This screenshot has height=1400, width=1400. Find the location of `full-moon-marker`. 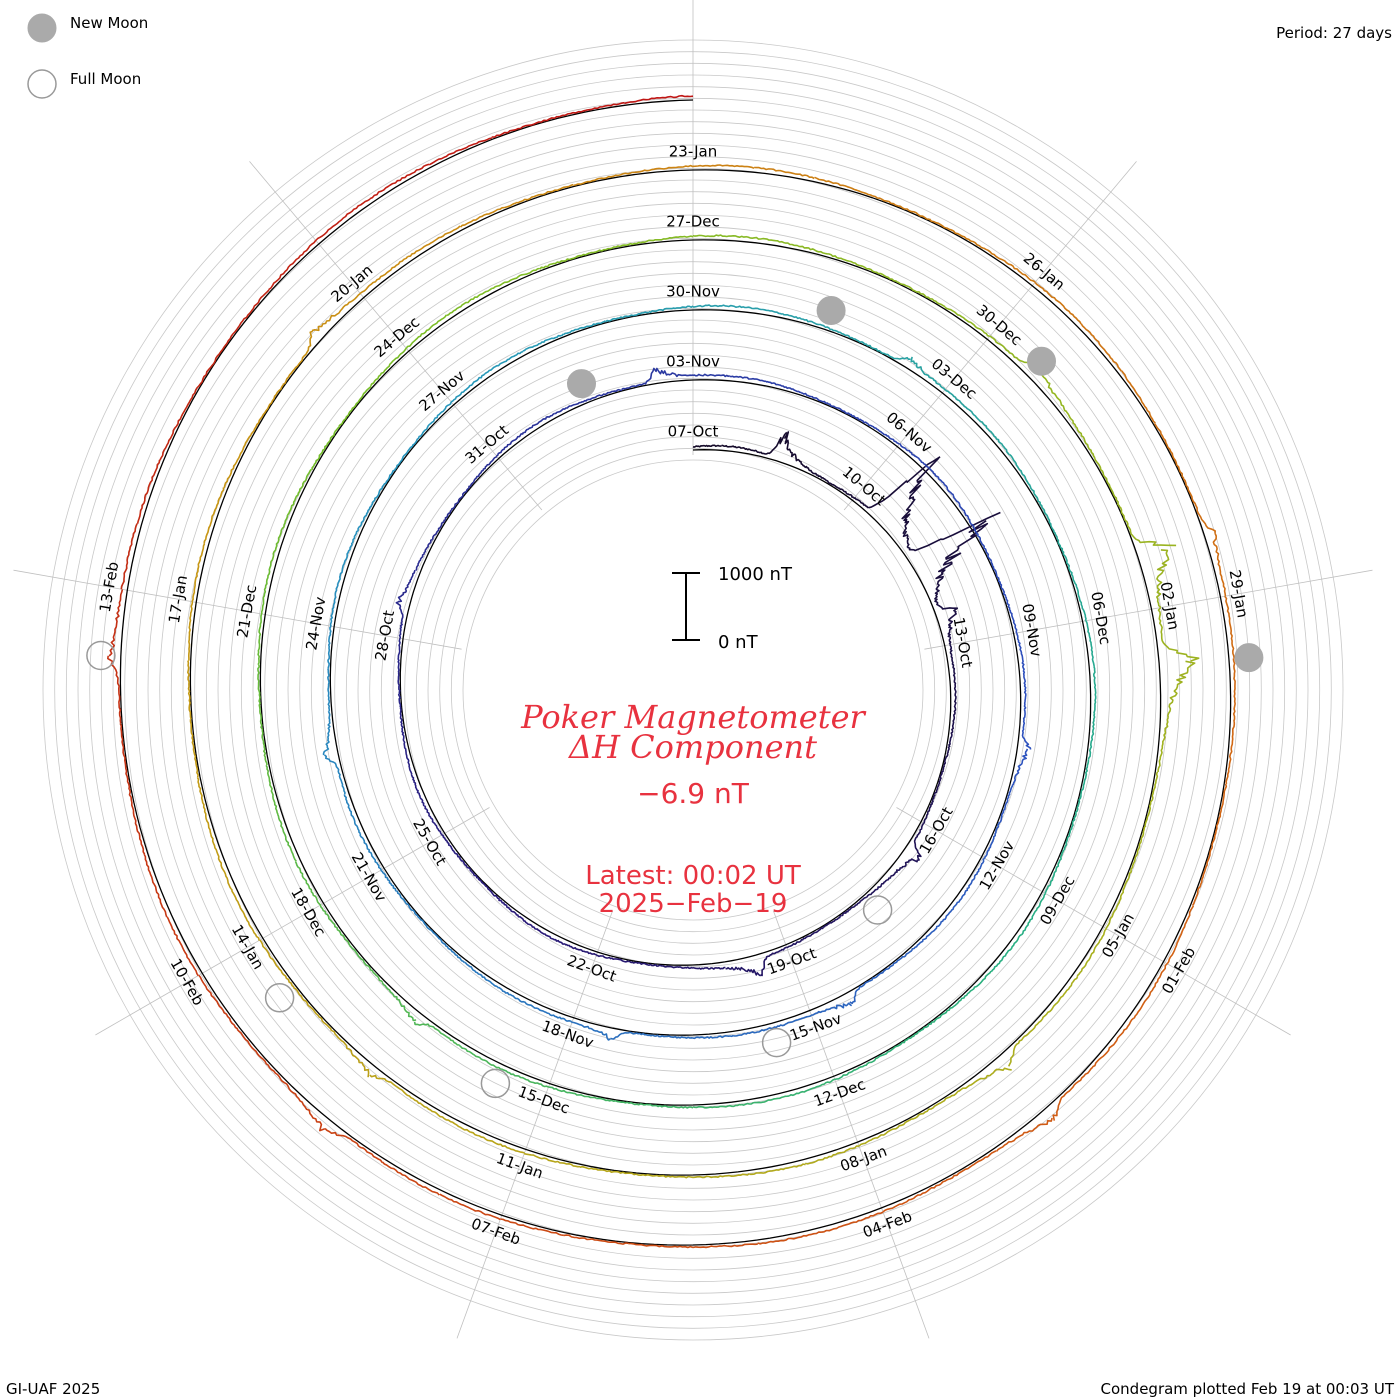

full-moon-marker is located at coordinates (101, 655).